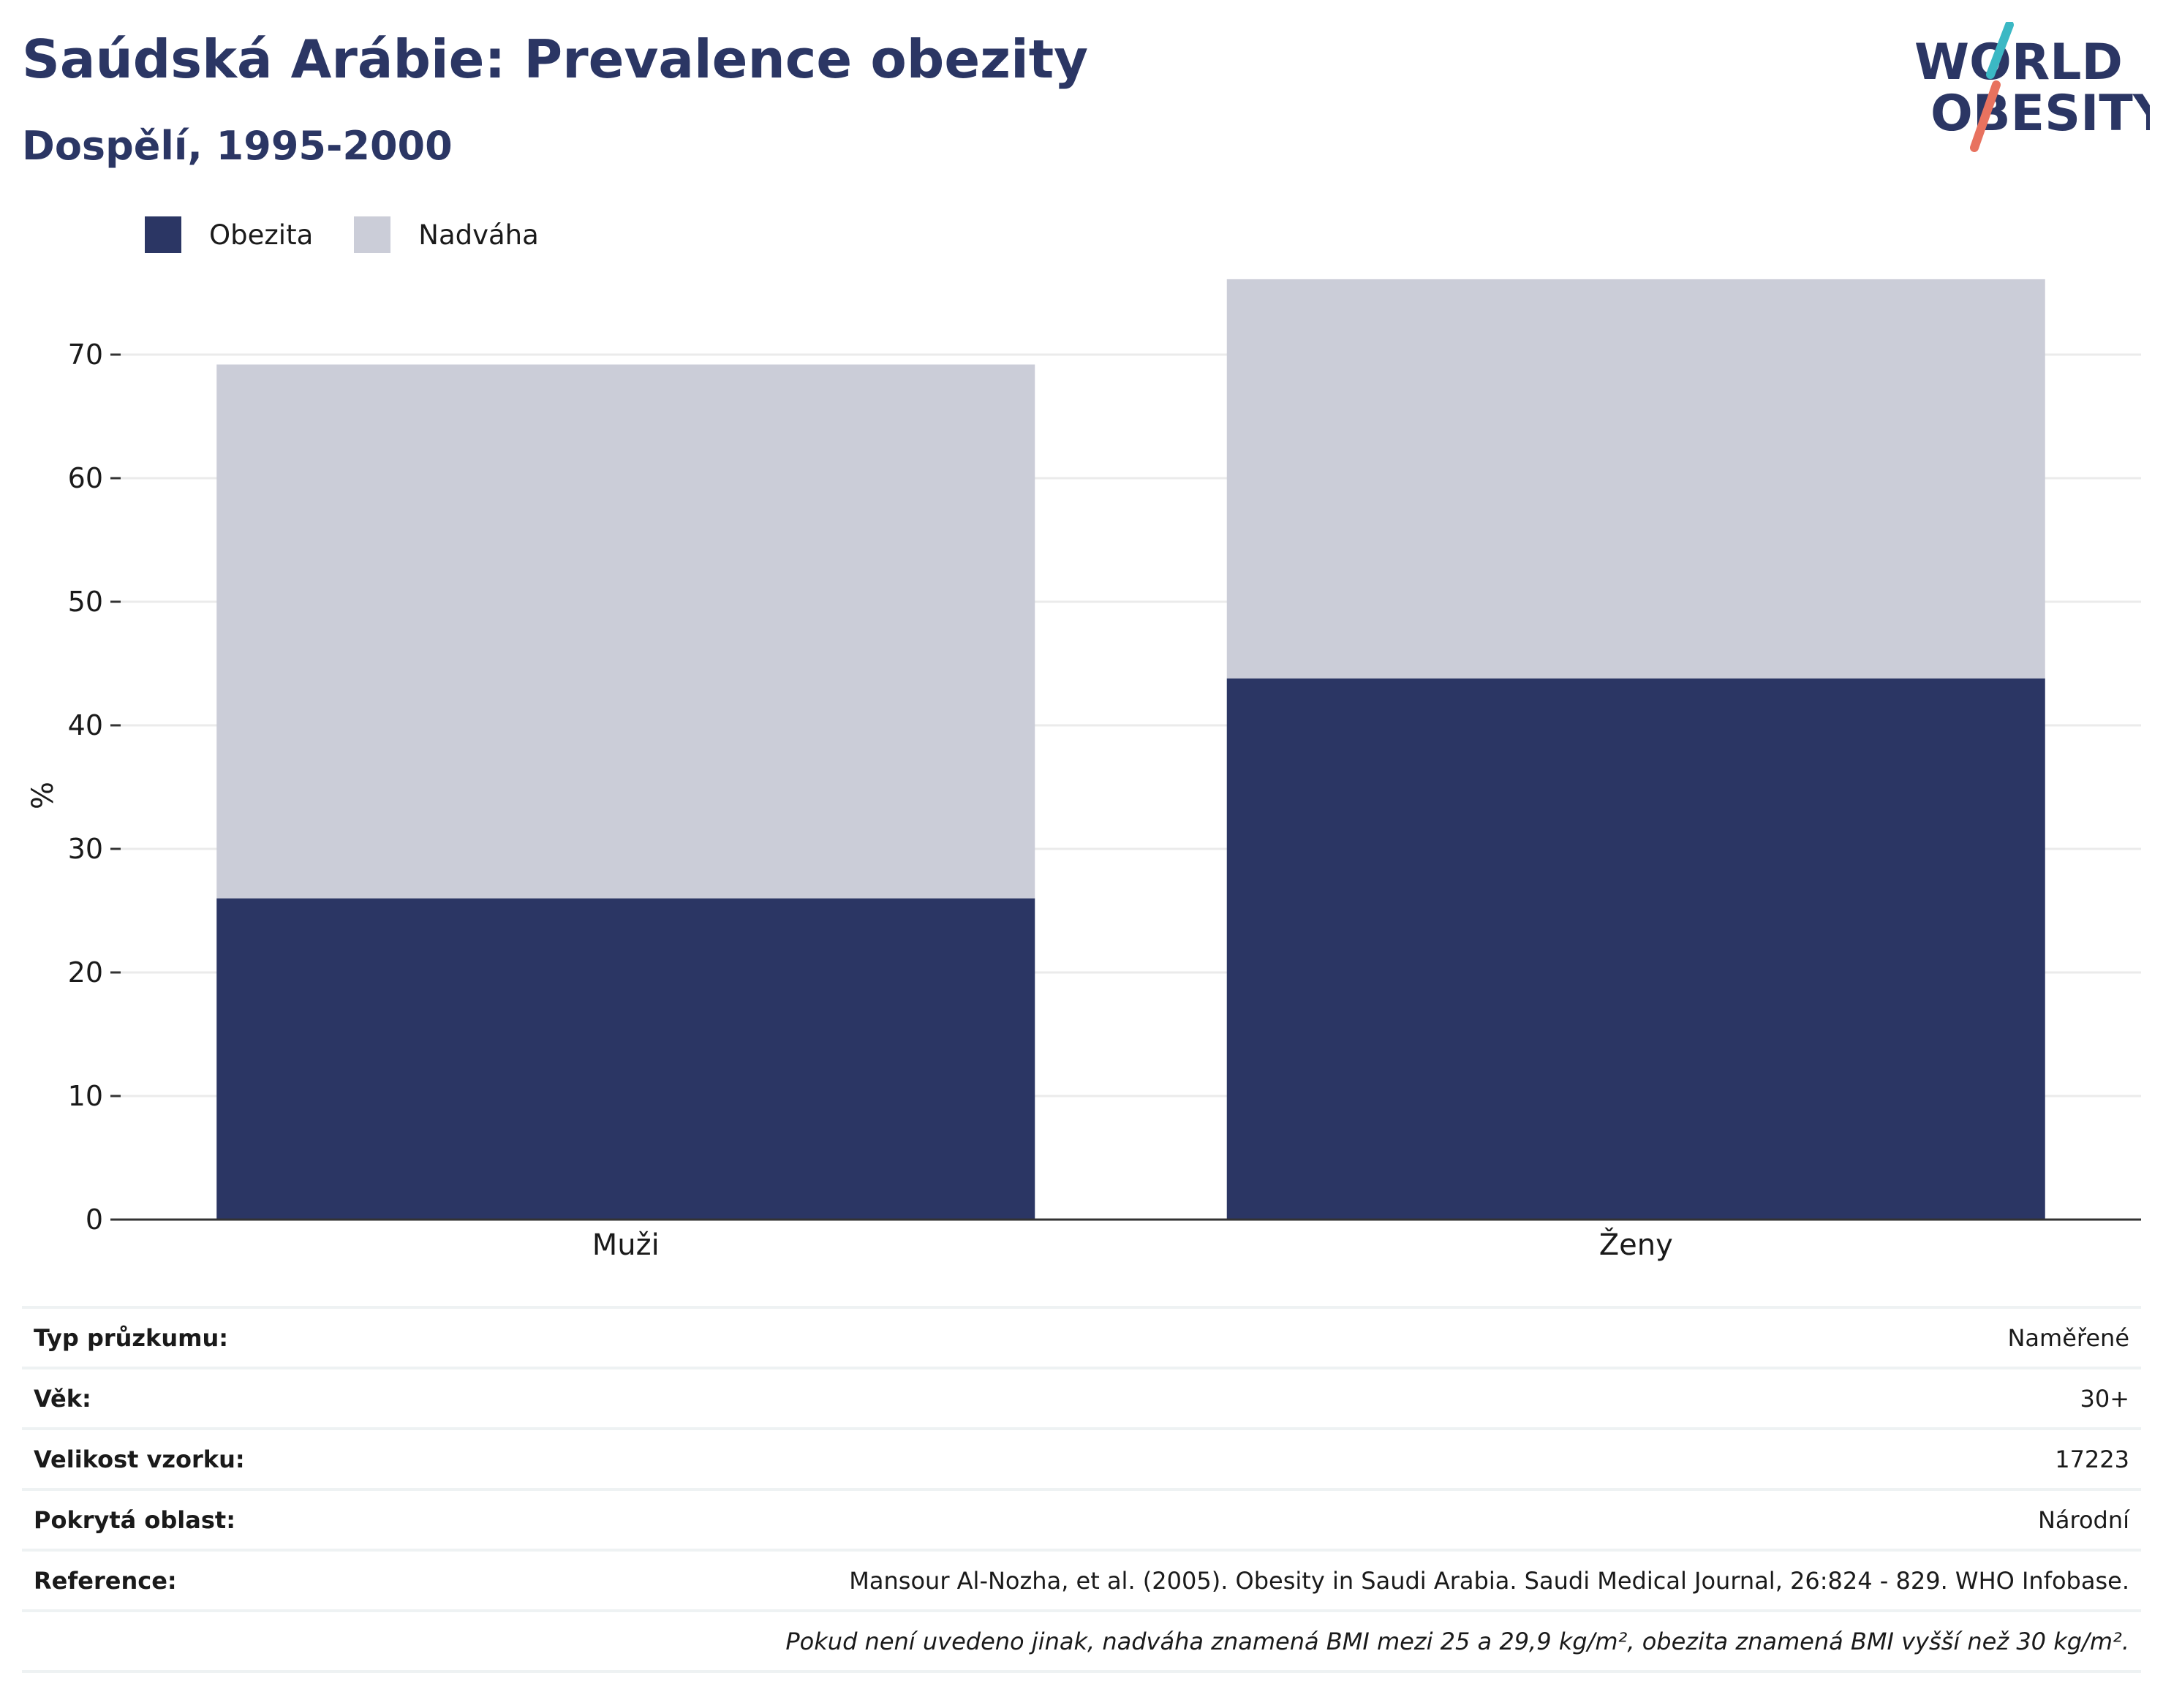 The height and width of the screenshot is (1708, 2163). Describe the element at coordinates (85, 602) in the screenshot. I see `y-tick-label: 50` at that location.